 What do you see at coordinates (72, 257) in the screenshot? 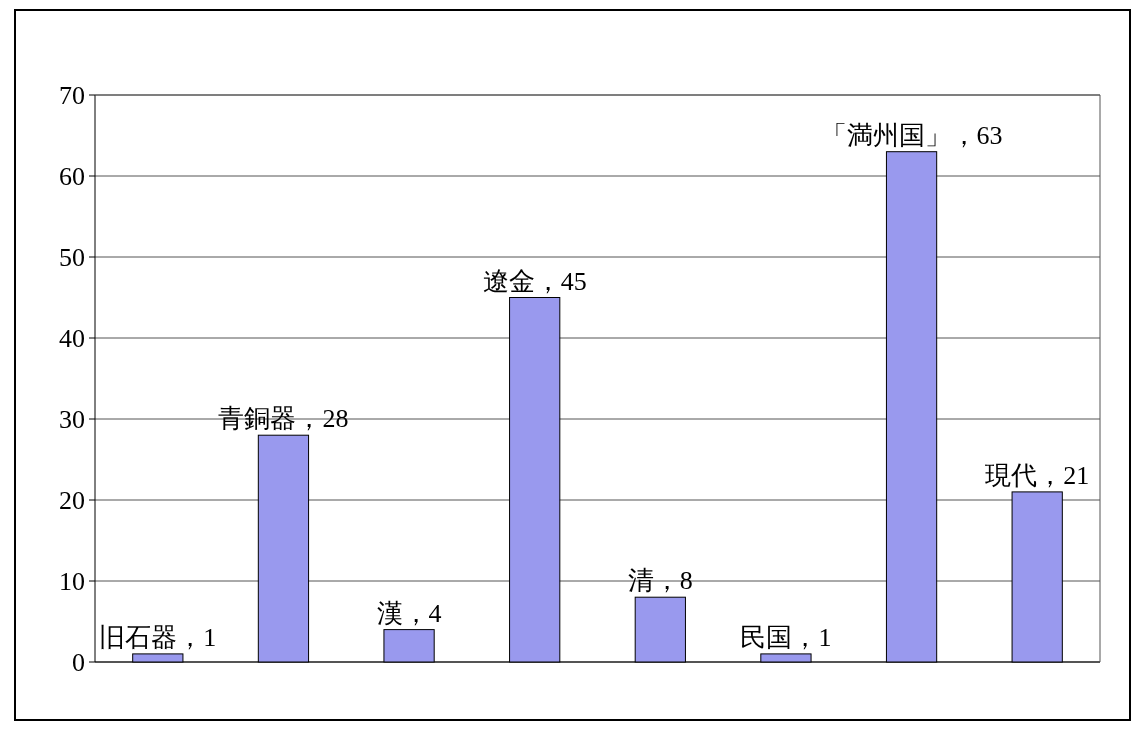
I see `y-tick-label: 50` at bounding box center [72, 257].